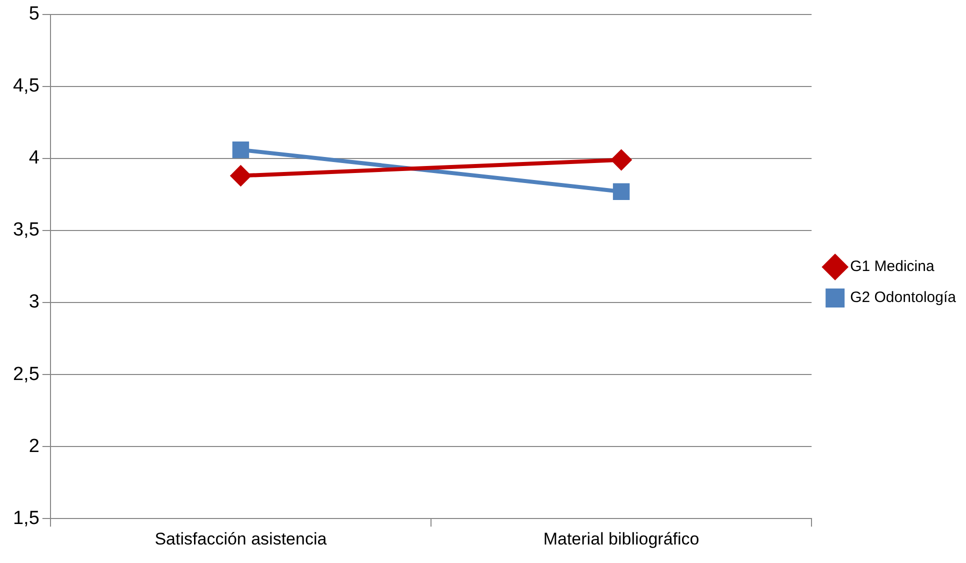 The width and height of the screenshot is (966, 563). I want to click on legend-label: G1 Medicina, so click(892, 267).